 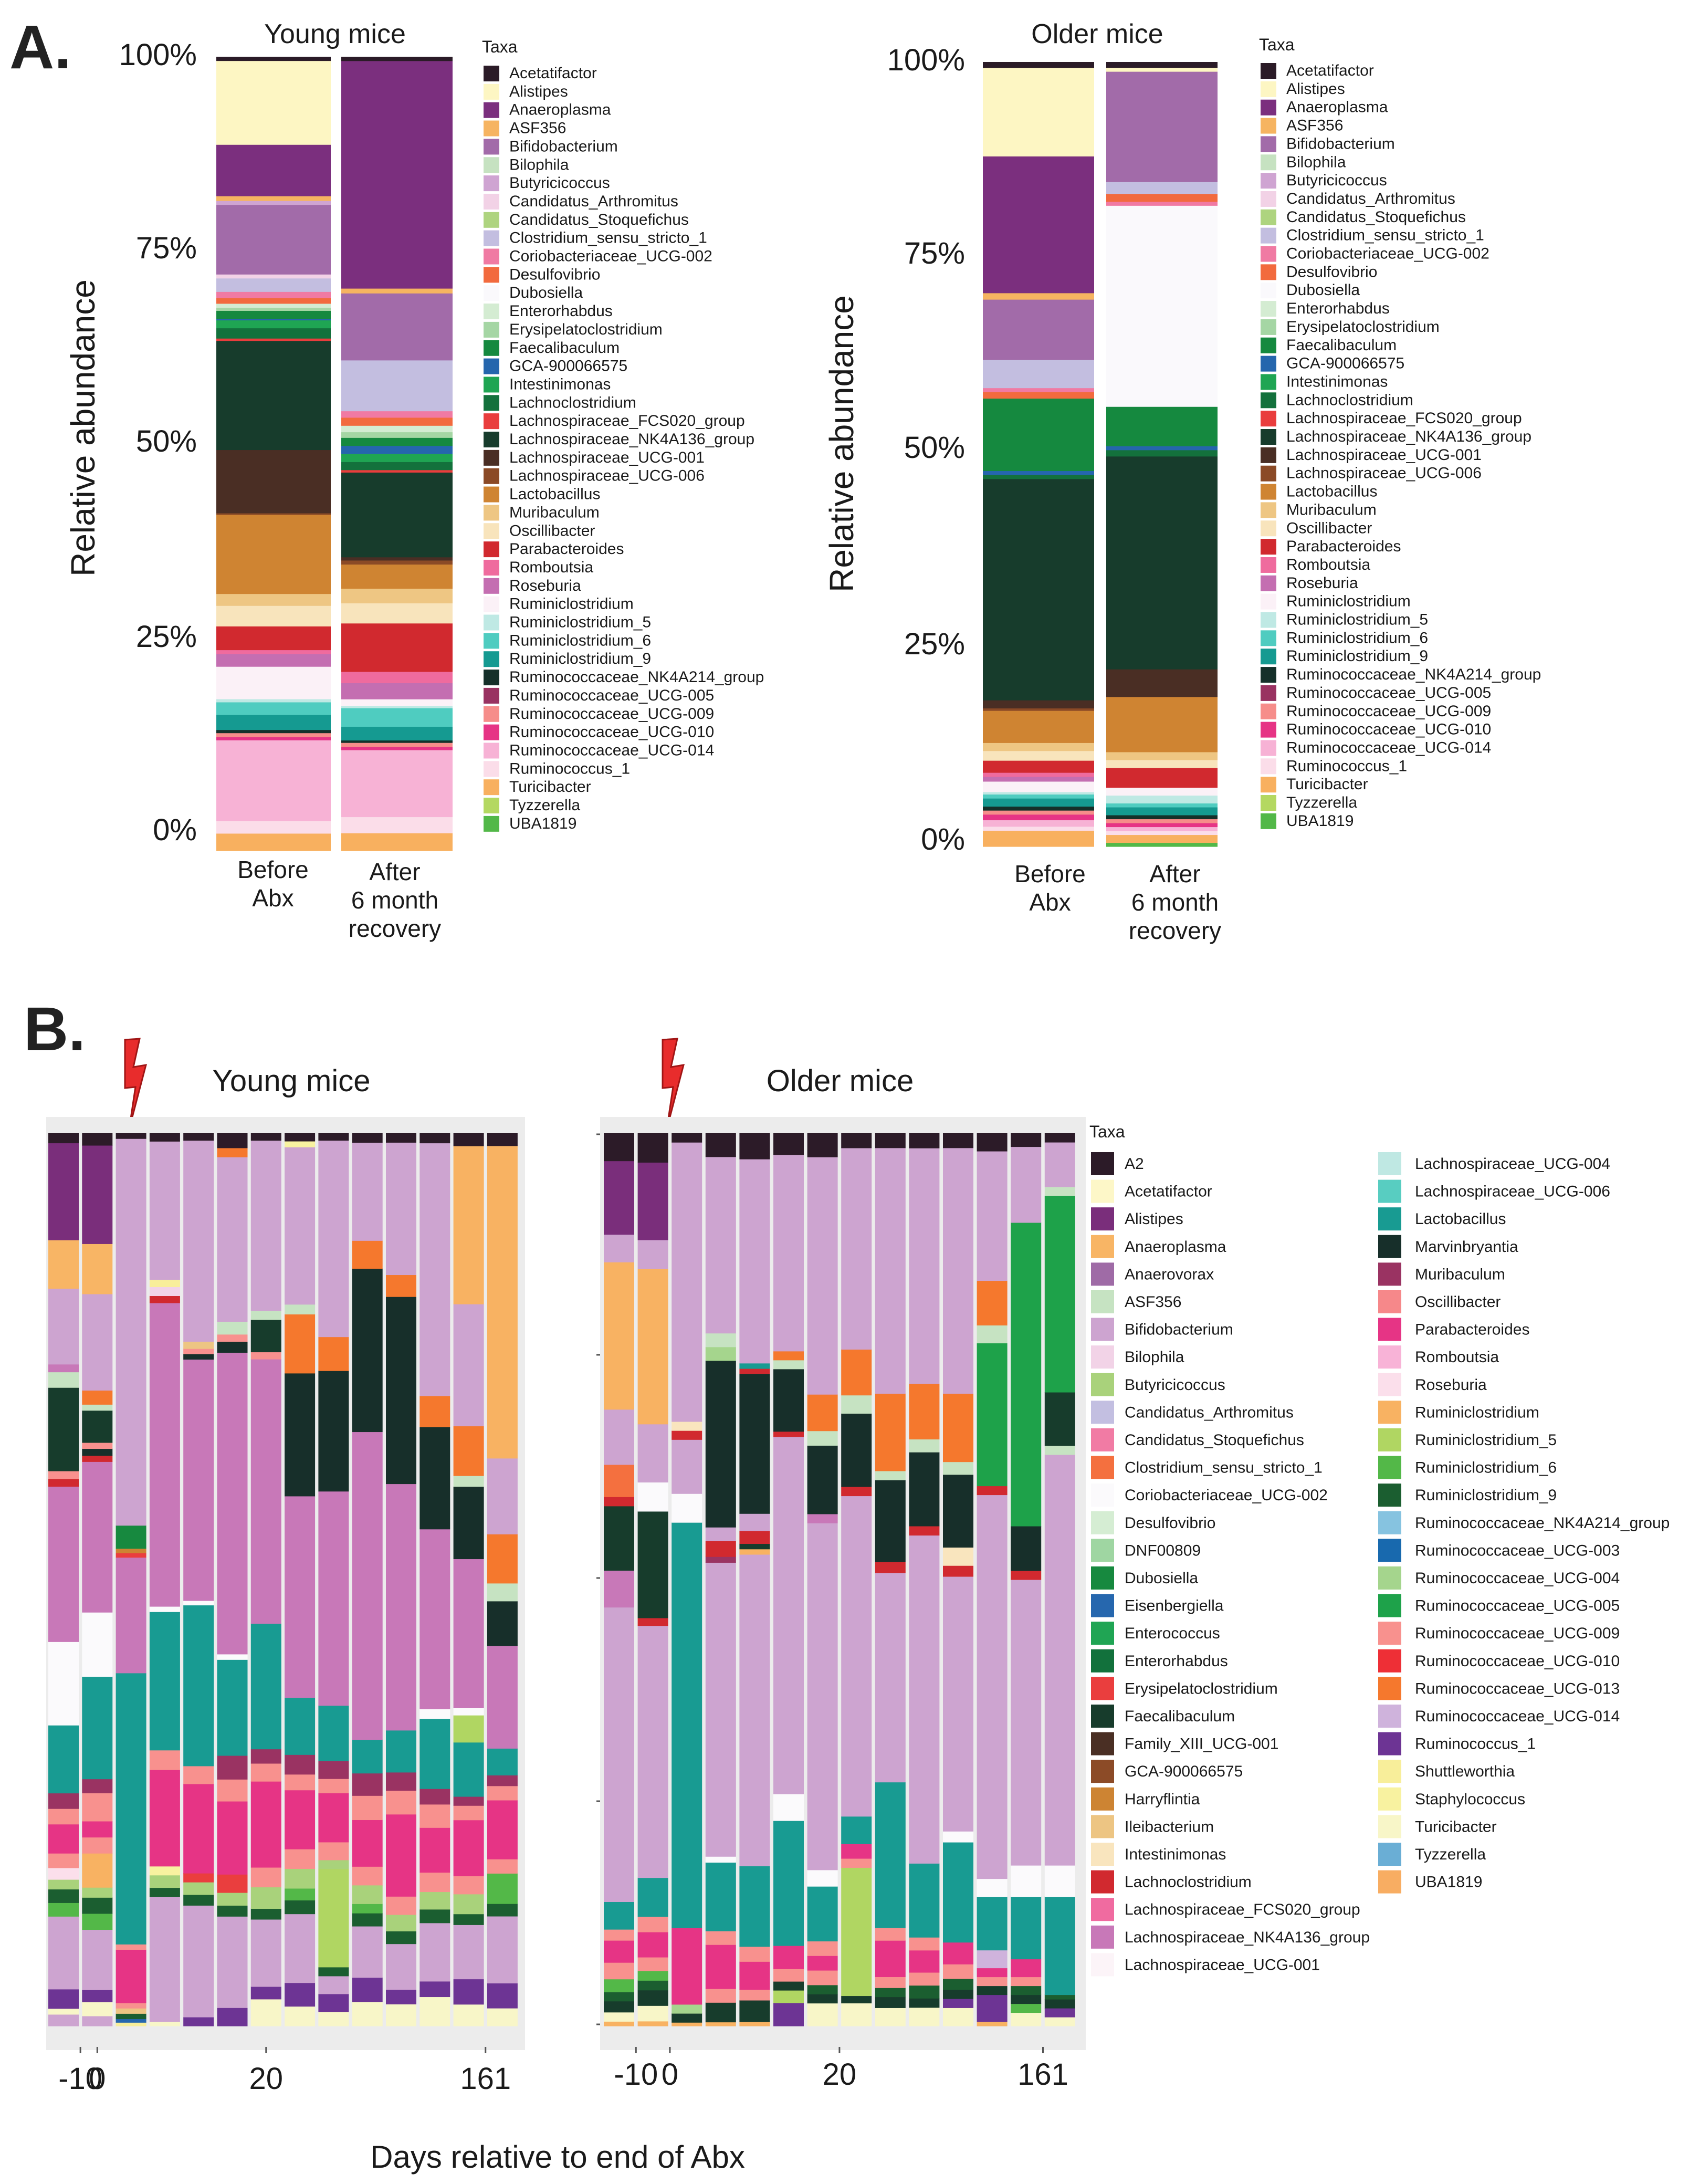 I want to click on panel-b-older-chart: Older mice -10 0 20 161, so click(x=841, y=1565).